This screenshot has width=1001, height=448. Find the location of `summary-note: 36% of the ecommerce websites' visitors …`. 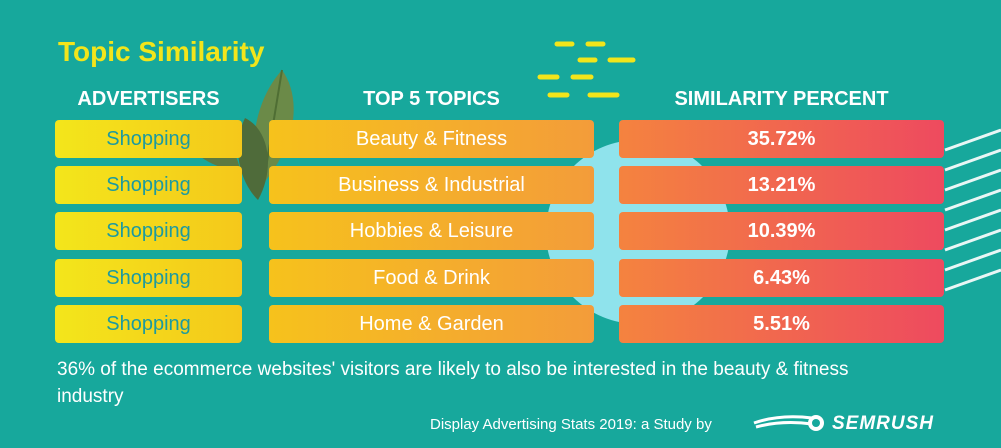

summary-note: 36% of the ecommerce websites' visitors … is located at coordinates (453, 383).